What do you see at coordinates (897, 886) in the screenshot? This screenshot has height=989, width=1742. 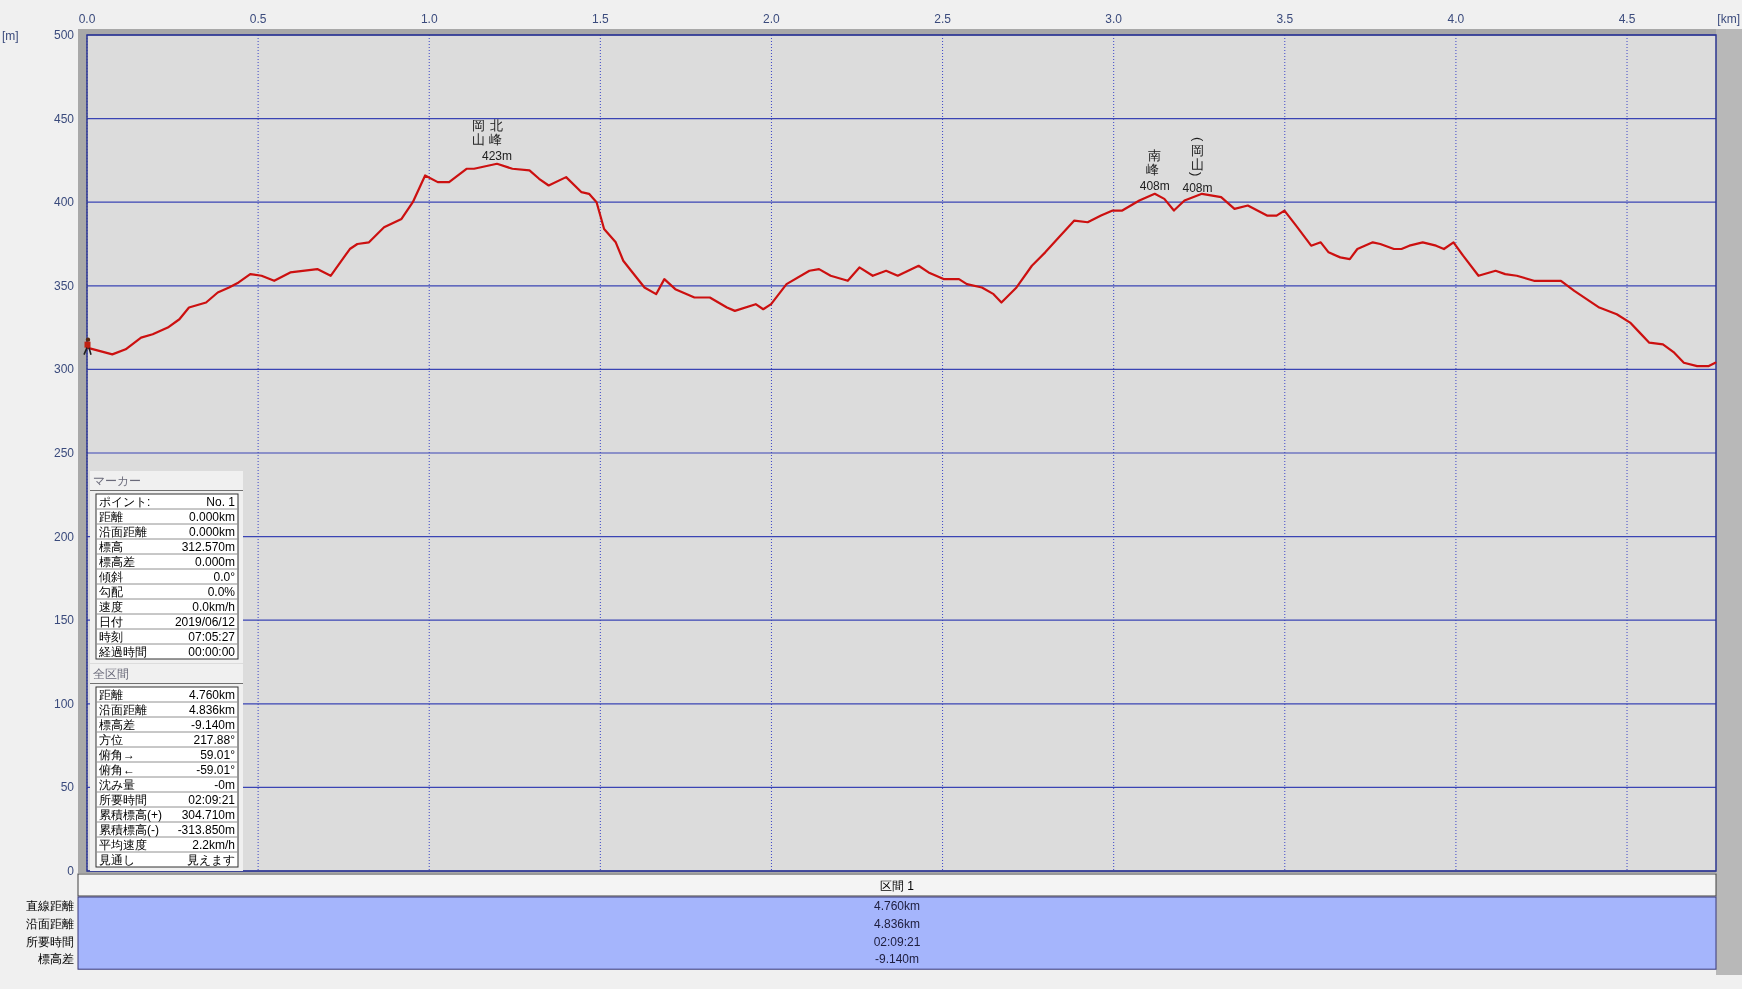 I see `text: 区間 1` at bounding box center [897, 886].